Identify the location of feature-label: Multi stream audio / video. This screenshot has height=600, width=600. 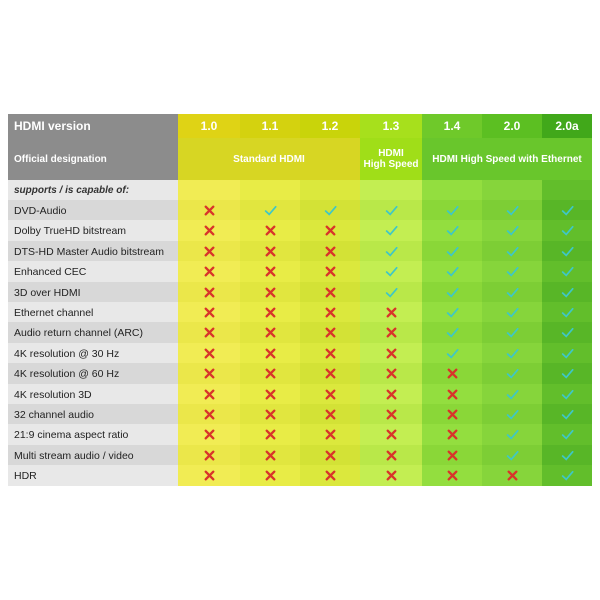
(93, 455).